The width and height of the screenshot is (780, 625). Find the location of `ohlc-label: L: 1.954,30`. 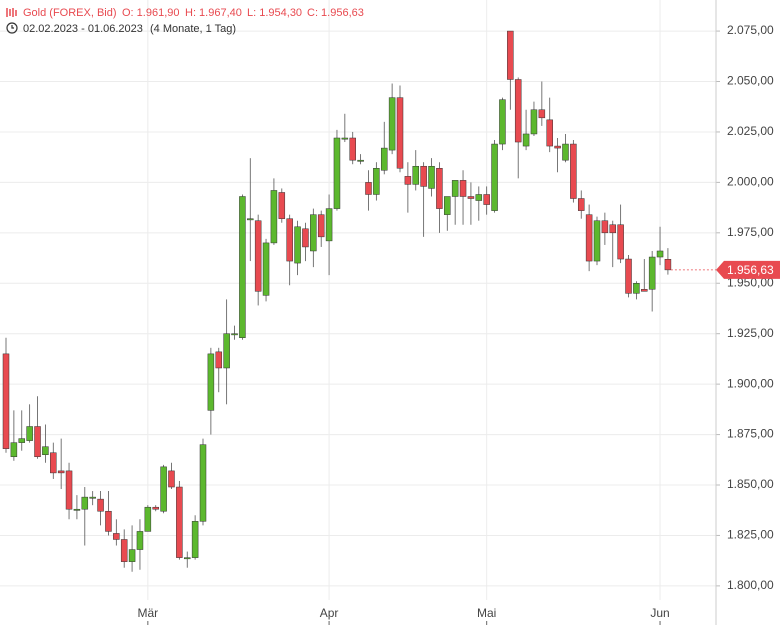

ohlc-label: L: 1.954,30 is located at coordinates (274, 13).